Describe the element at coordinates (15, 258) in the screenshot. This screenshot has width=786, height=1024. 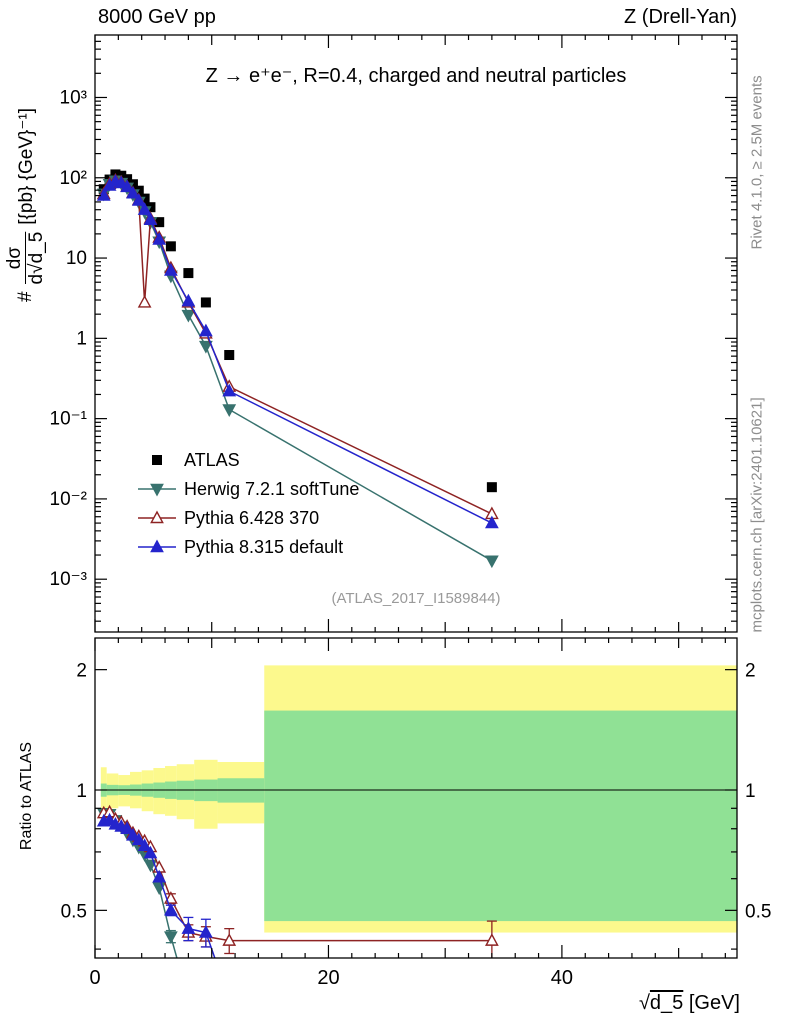
I see `ylabel-numerator: dσ` at that location.